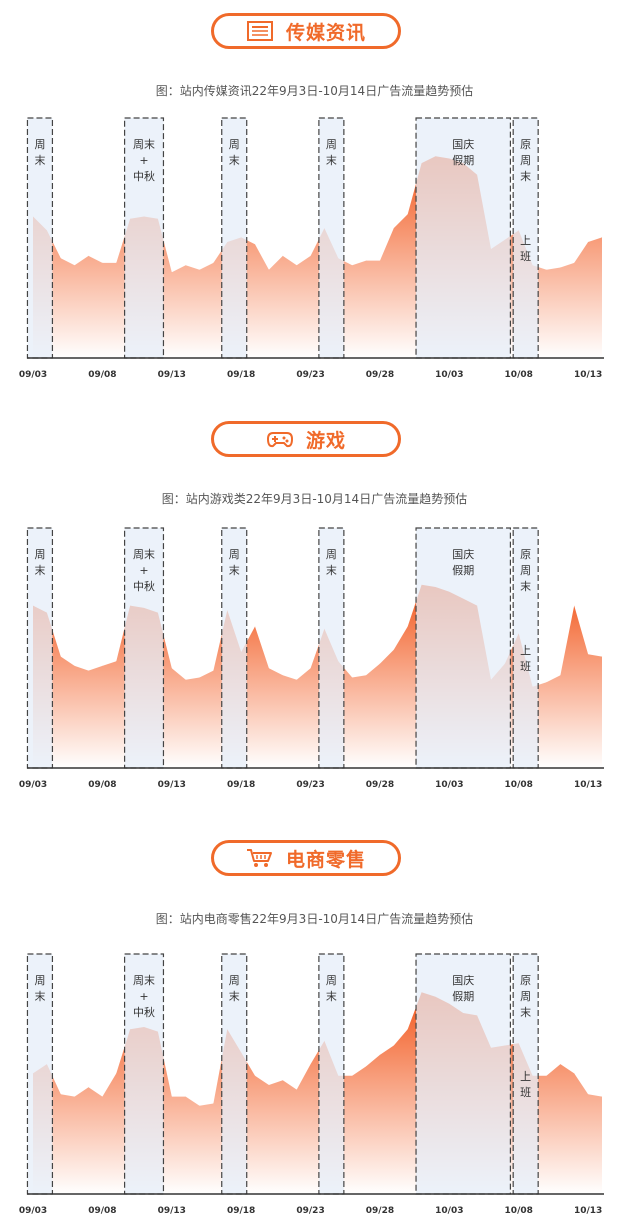 The image size is (629, 1223). Describe the element at coordinates (314, 91) in the screenshot. I see `chart-caption: 图：站内传媒资讯22年9月3日-10月14日广告流量趋势预估` at that location.